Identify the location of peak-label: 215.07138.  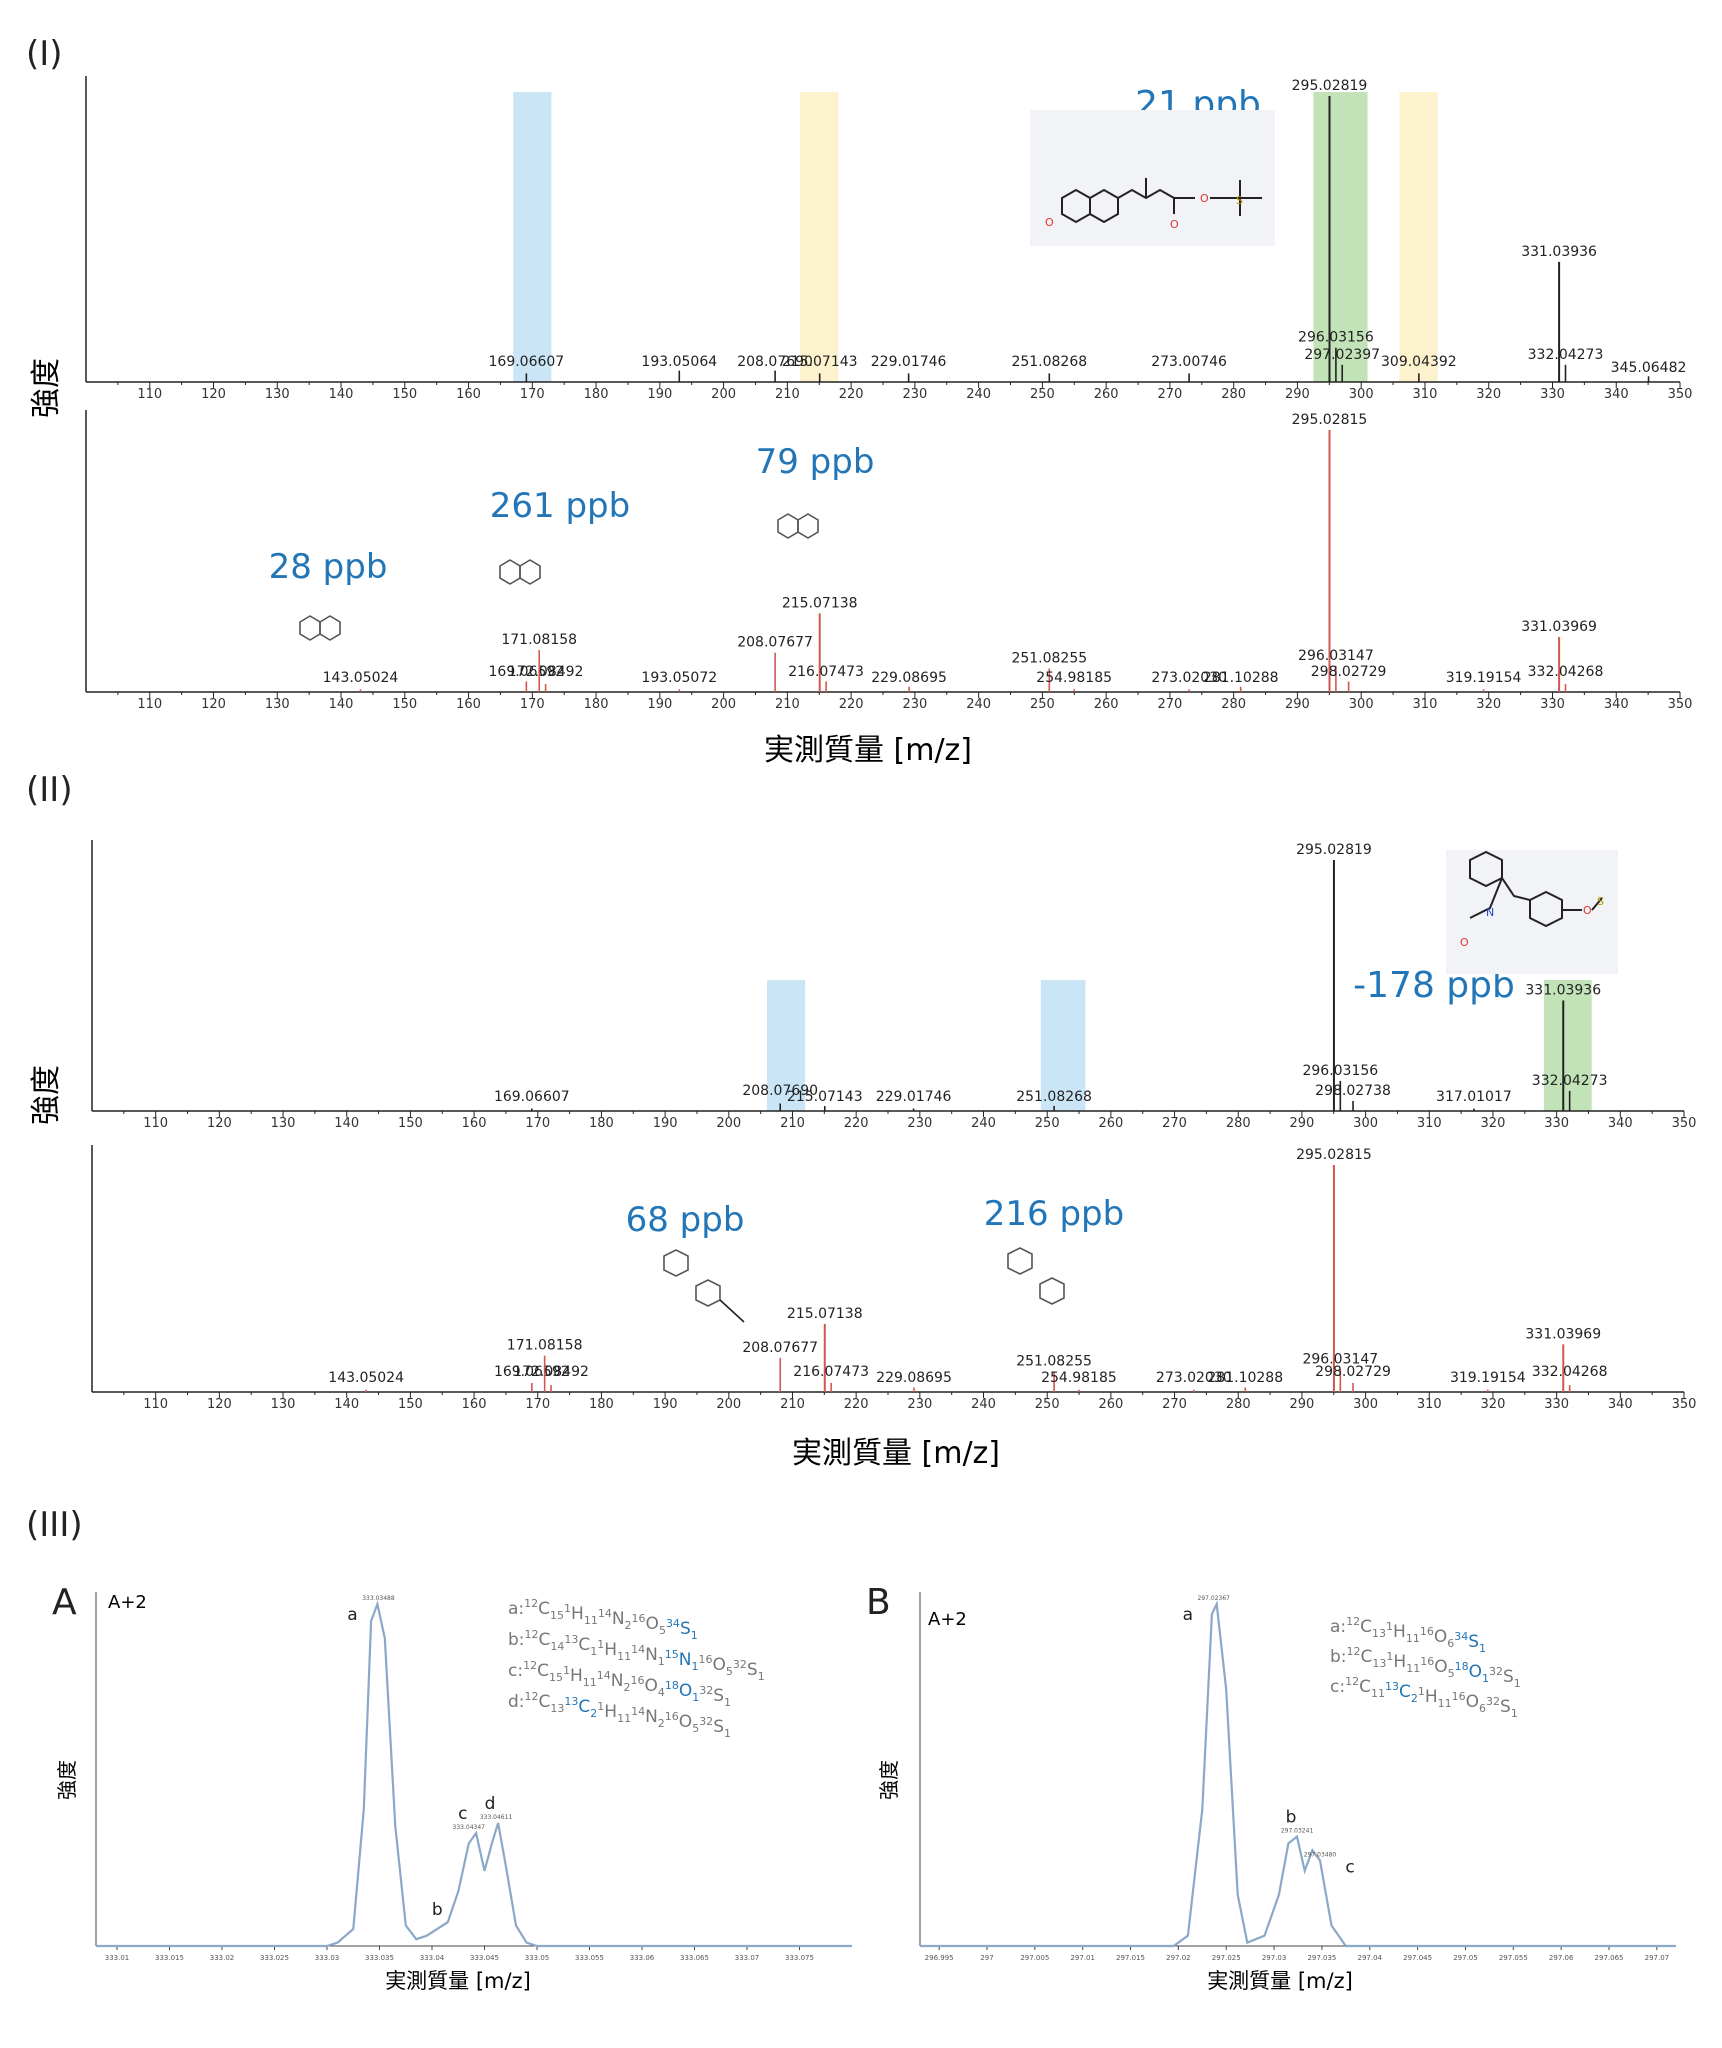
(825, 1314).